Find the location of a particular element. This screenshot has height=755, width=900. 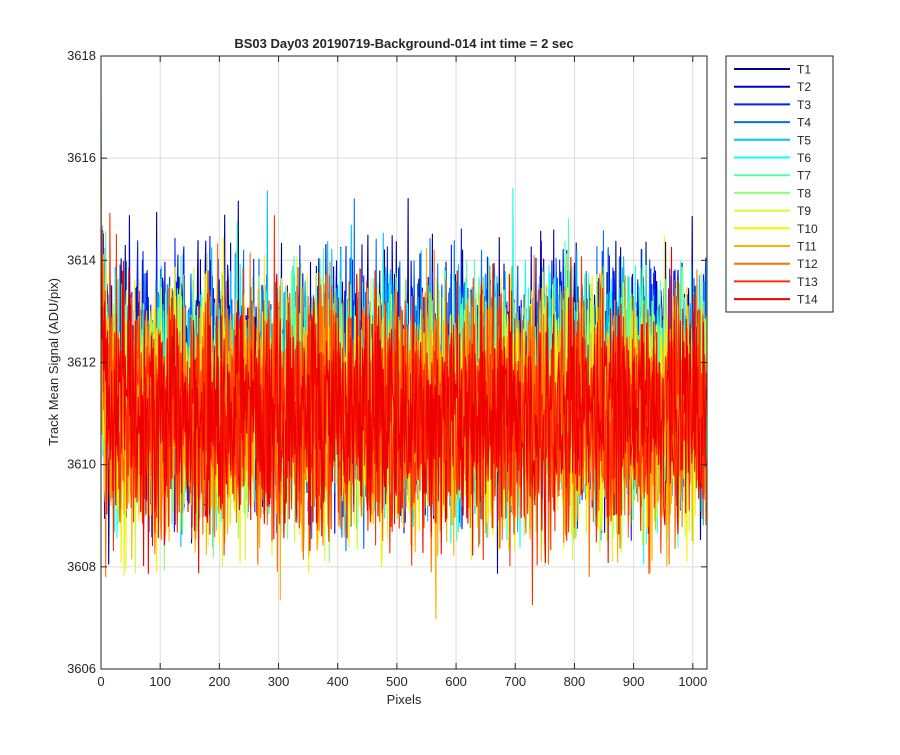

legend-label: T13 is located at coordinates (807, 282).